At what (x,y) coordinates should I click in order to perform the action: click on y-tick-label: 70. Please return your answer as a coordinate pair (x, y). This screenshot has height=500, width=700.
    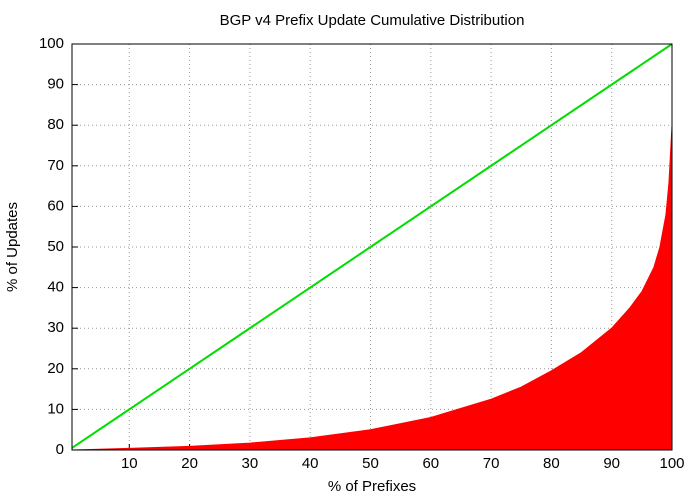
    Looking at the image, I should click on (55, 165).